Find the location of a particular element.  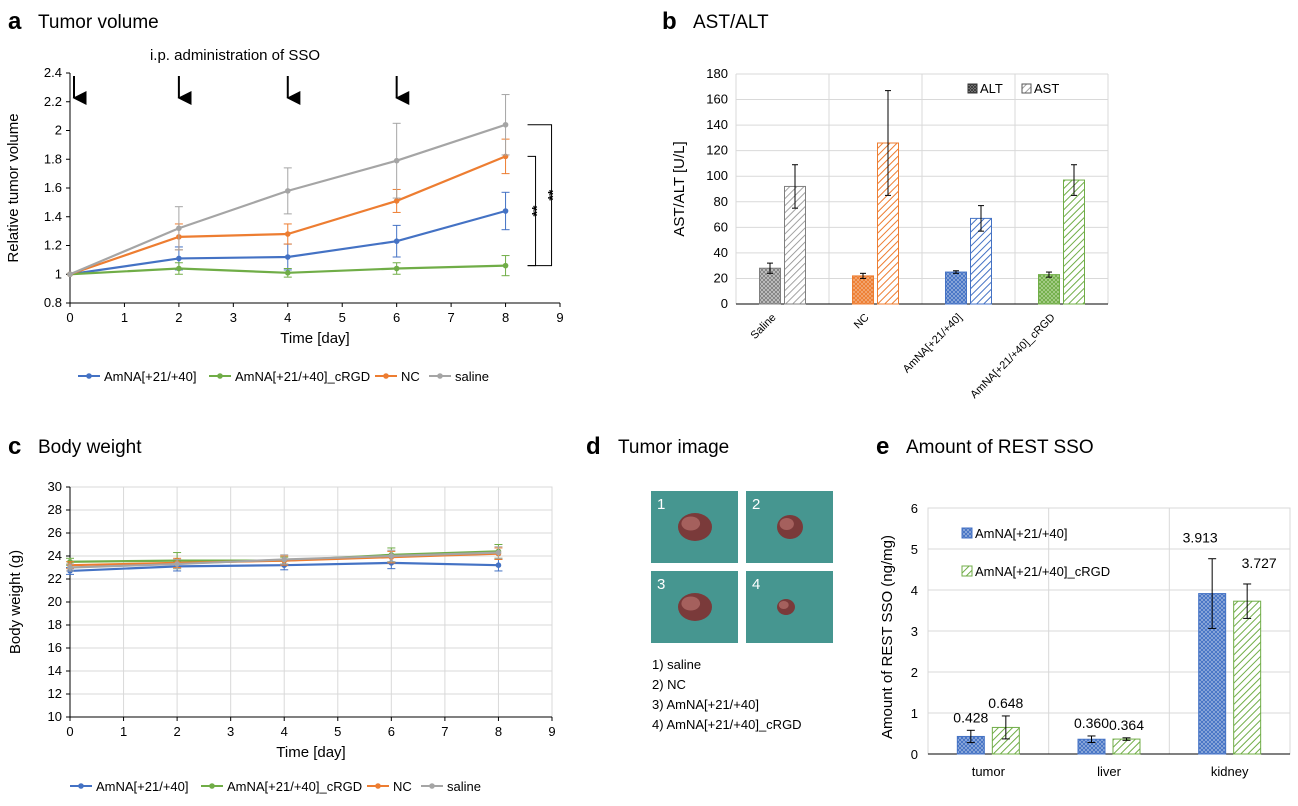

y-tick-label: 14 is located at coordinates (55, 670).